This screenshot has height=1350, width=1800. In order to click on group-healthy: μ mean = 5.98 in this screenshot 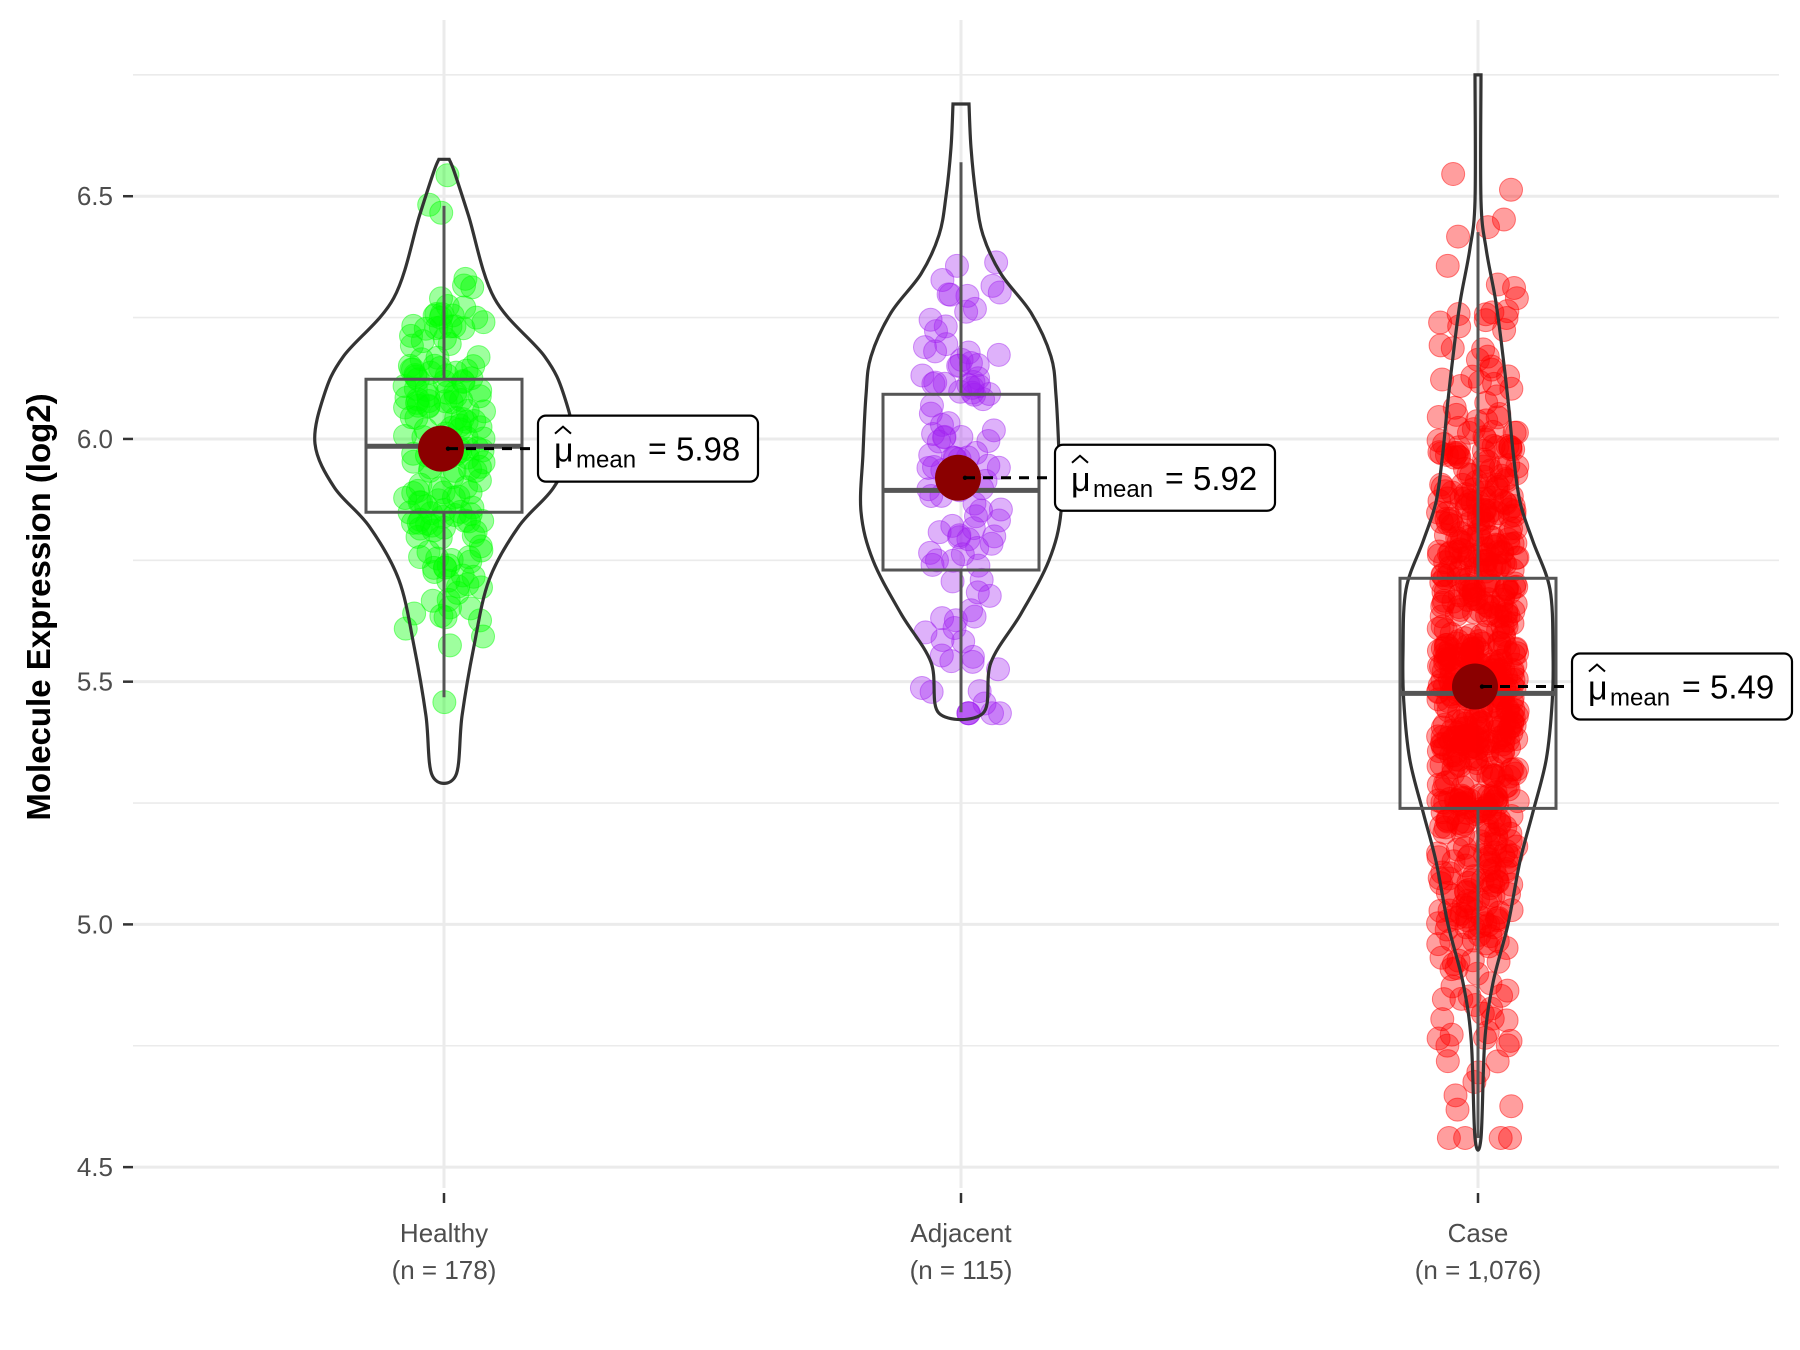, I will do `click(536, 471)`.